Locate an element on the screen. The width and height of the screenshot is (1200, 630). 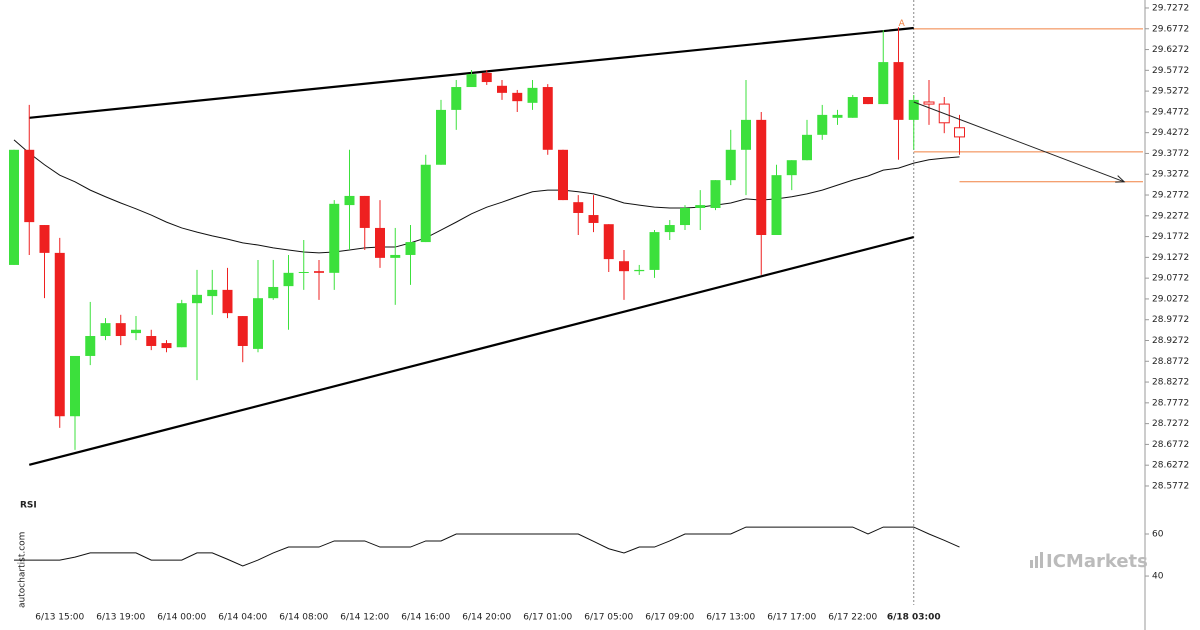
watermark: autochartist.com is located at coordinates (23, 570).